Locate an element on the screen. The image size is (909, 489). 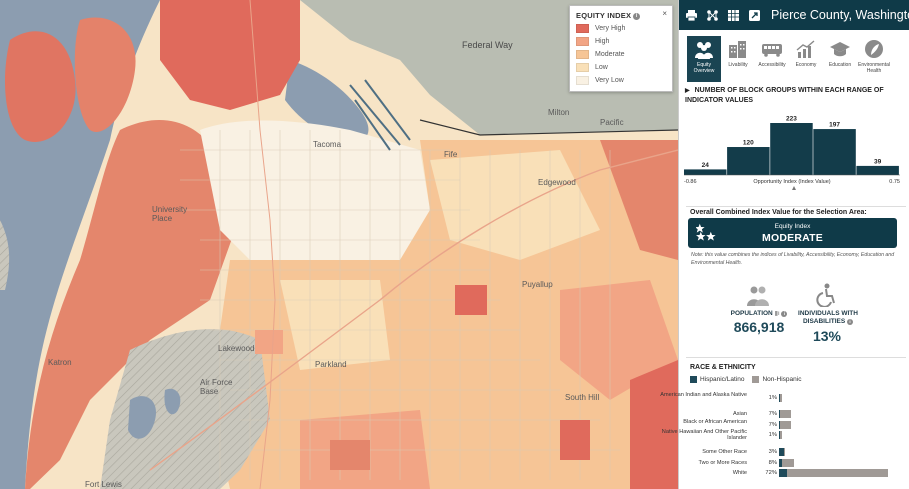
tab-education: Education is located at coordinates (840, 59).